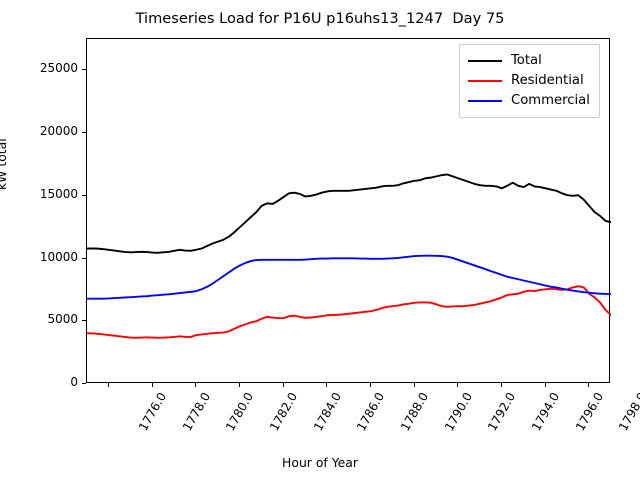 This screenshot has height=480, width=640. What do you see at coordinates (550, 100) in the screenshot?
I see `legend-label: Commercial` at bounding box center [550, 100].